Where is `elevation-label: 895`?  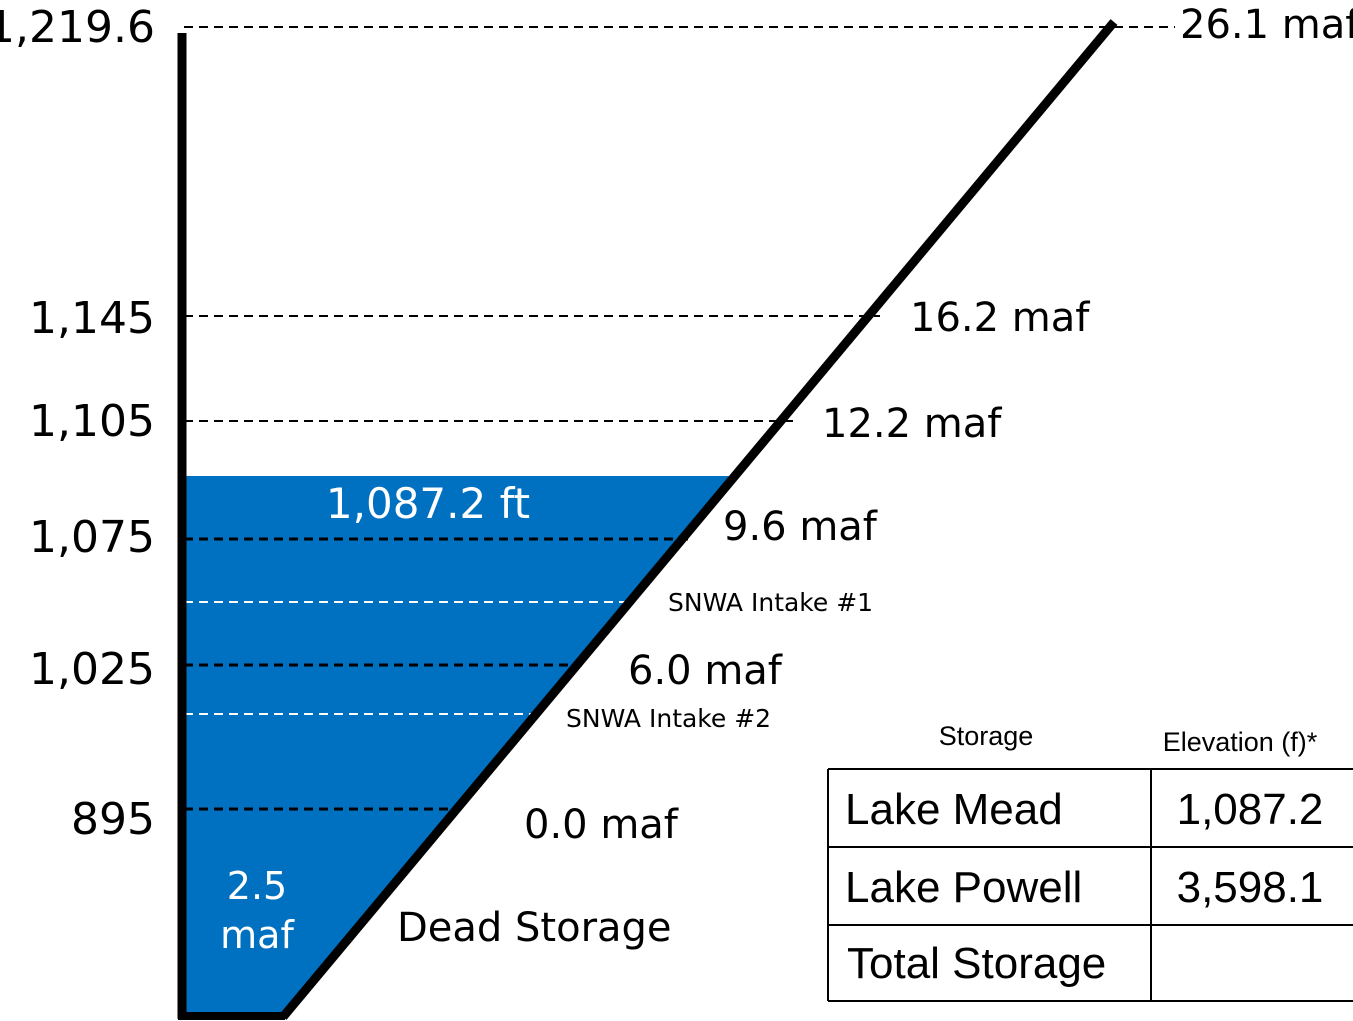 elevation-label: 895 is located at coordinates (113, 819).